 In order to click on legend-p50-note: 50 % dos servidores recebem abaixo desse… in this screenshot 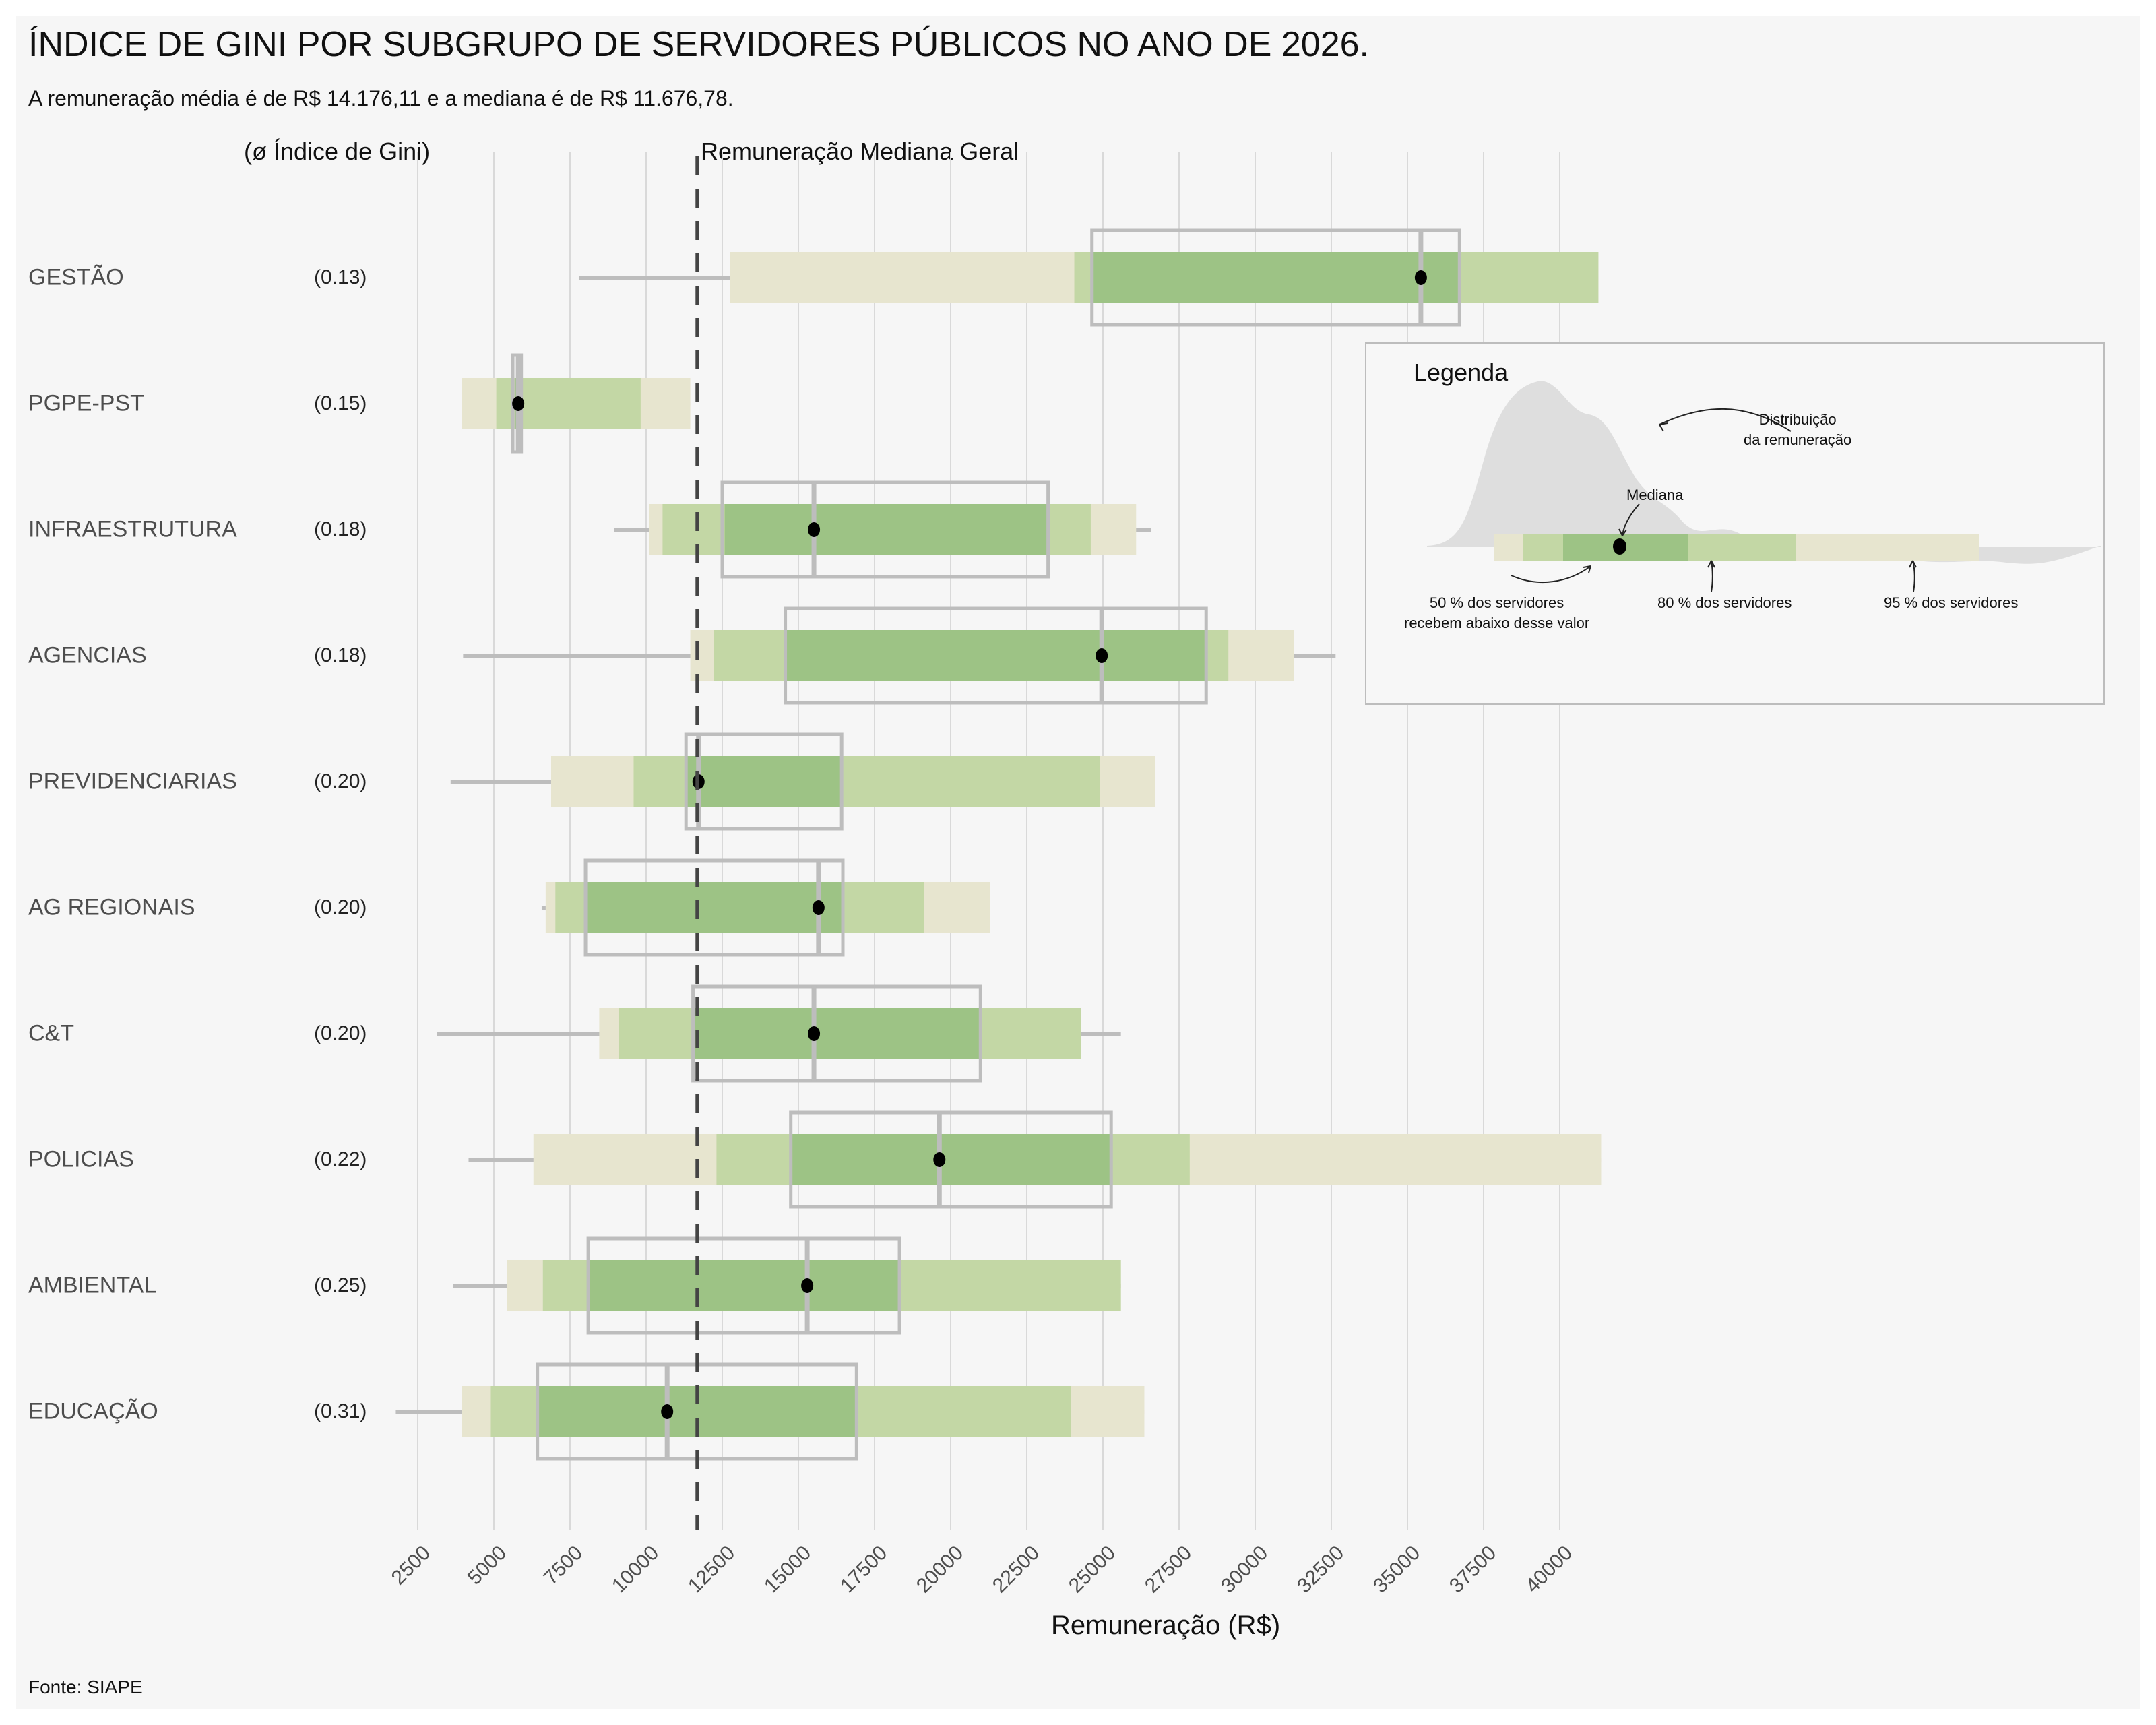, I will do `click(1496, 613)`.